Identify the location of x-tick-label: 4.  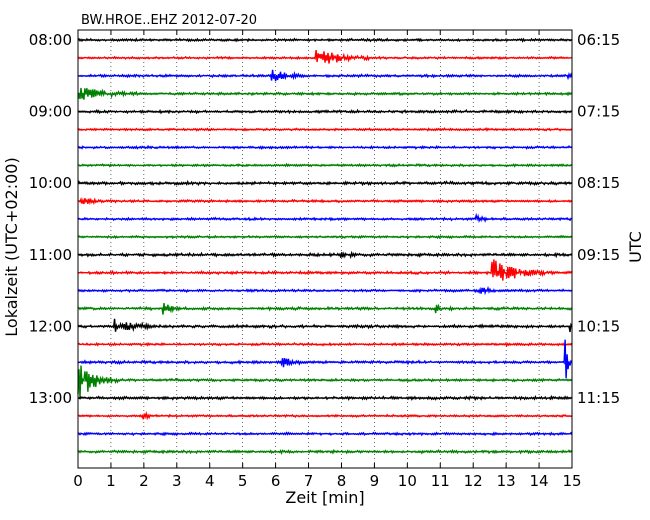
(210, 481).